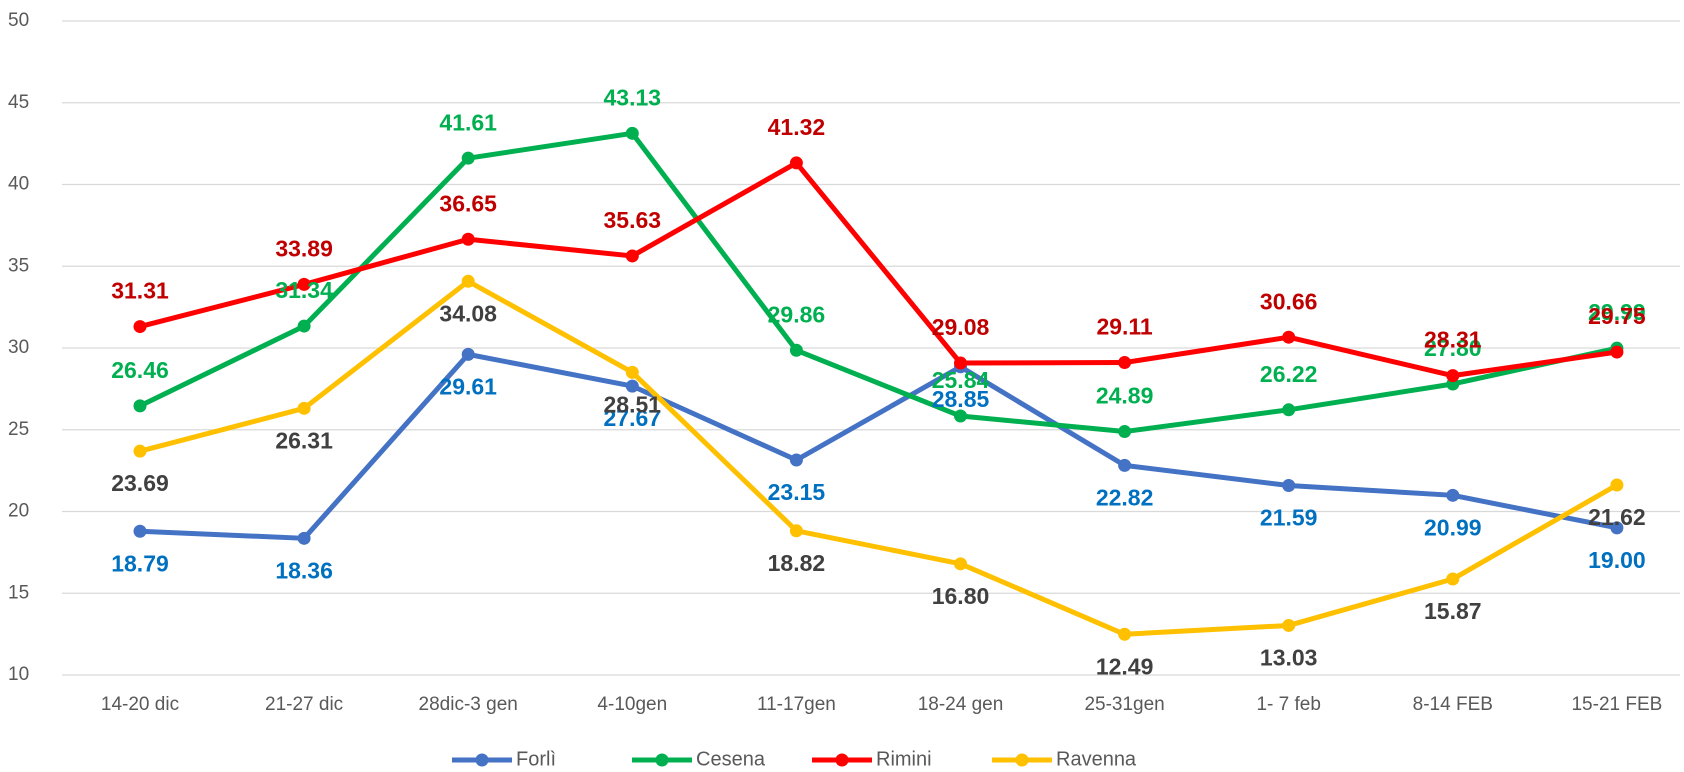 This screenshot has width=1684, height=772. Describe the element at coordinates (1617, 560) in the screenshot. I see `value-label: 19.00` at that location.